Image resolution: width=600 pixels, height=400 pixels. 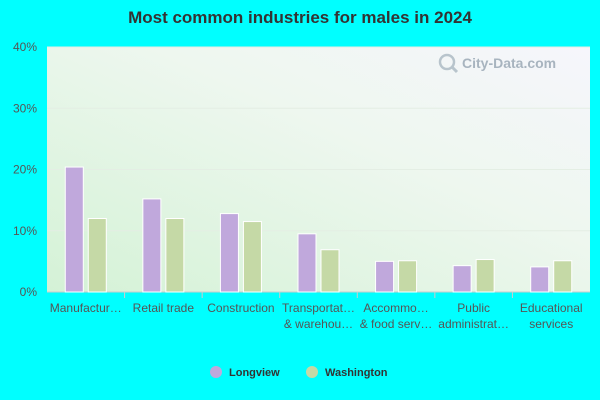 I want to click on x-tick-label: services, so click(x=551, y=324).